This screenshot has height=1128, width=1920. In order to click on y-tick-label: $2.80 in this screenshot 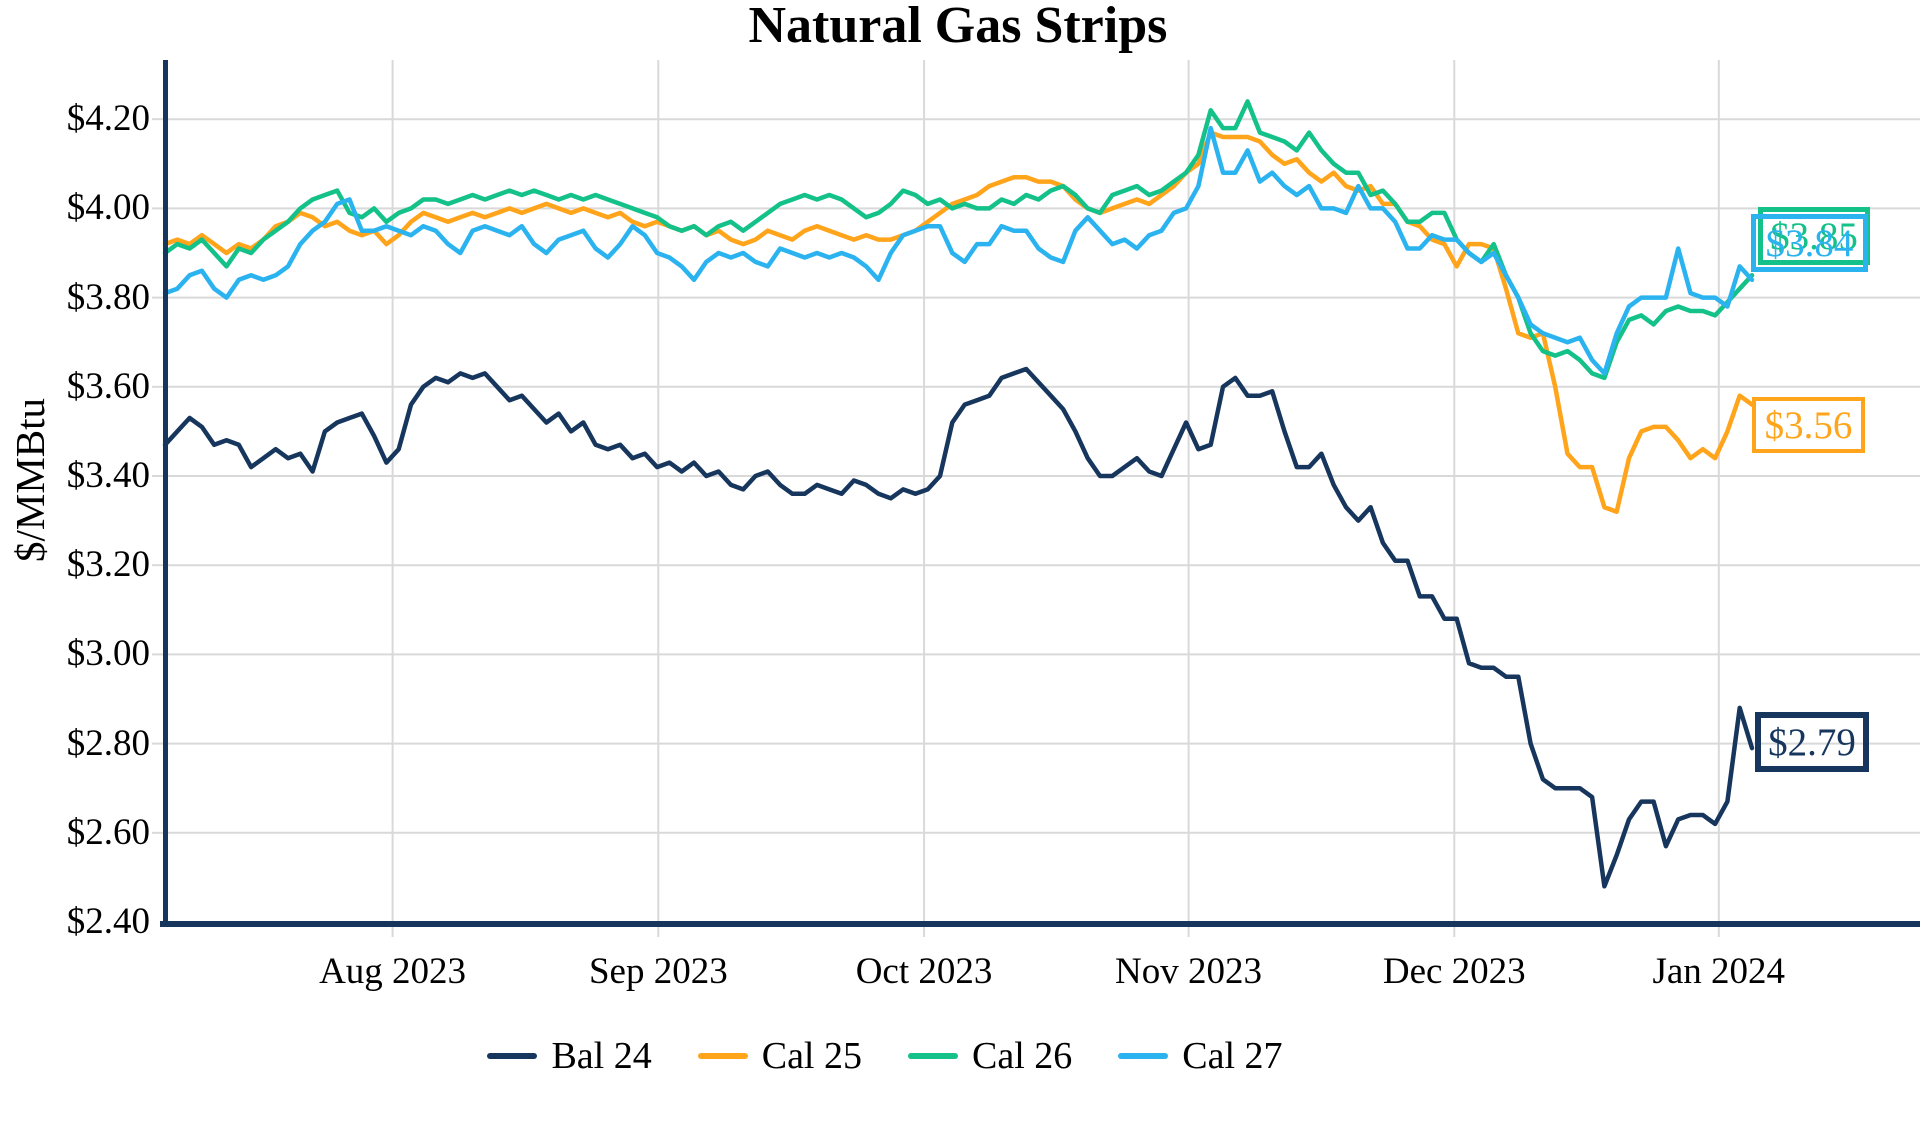, I will do `click(108, 743)`.